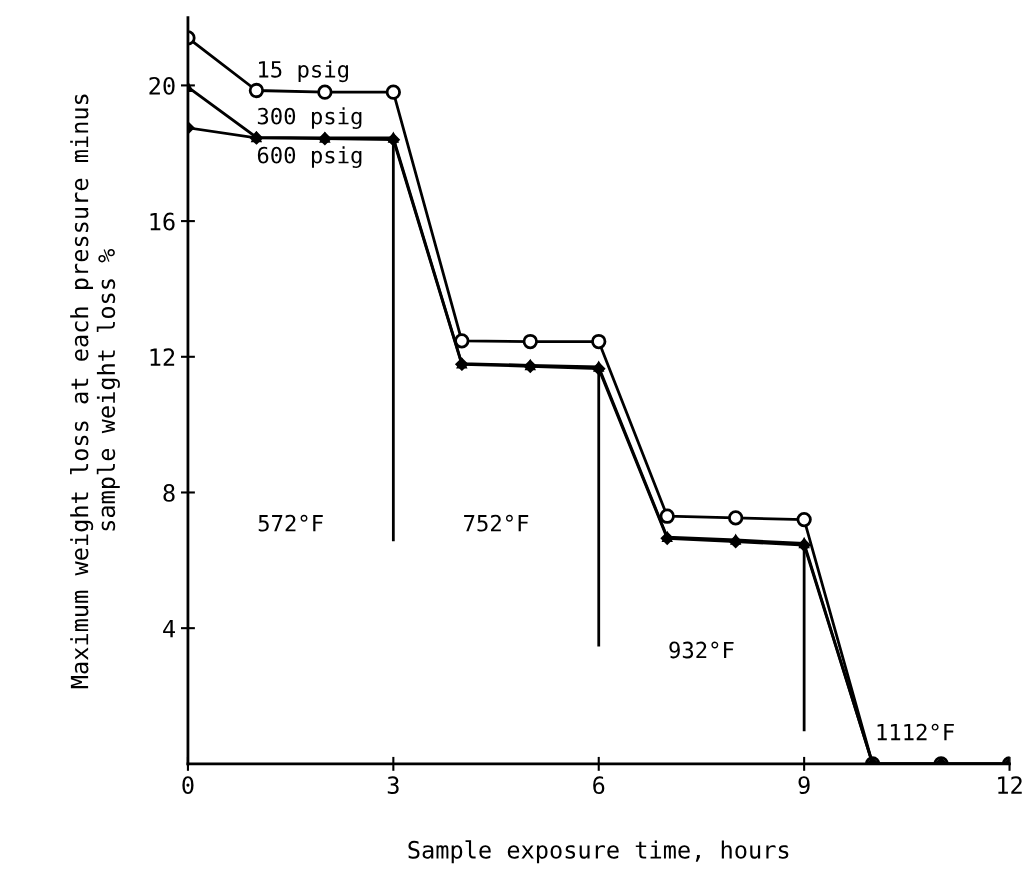 The image size is (1027, 878). I want to click on y-tick-label: 16, so click(162, 221).